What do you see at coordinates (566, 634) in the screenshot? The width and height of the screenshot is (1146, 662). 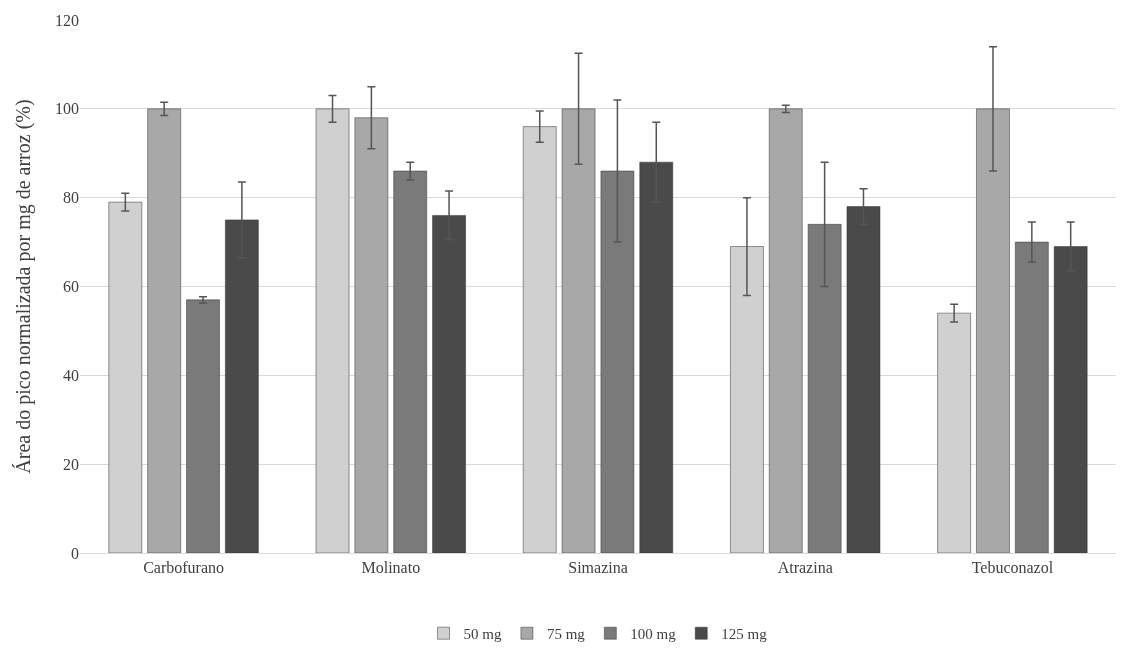 I see `legend-label: 75 mg` at bounding box center [566, 634].